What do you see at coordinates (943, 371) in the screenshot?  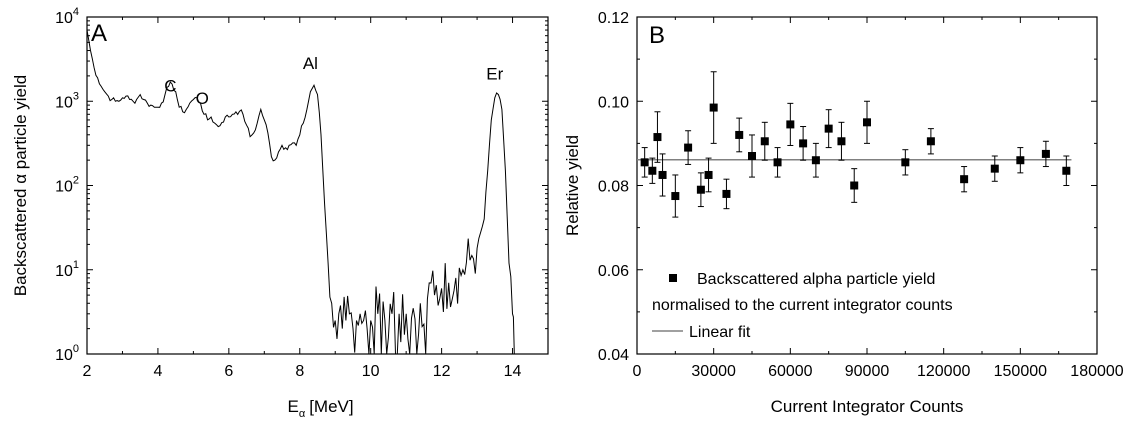 I see `panel-b-x-tick-label: 120000` at bounding box center [943, 371].